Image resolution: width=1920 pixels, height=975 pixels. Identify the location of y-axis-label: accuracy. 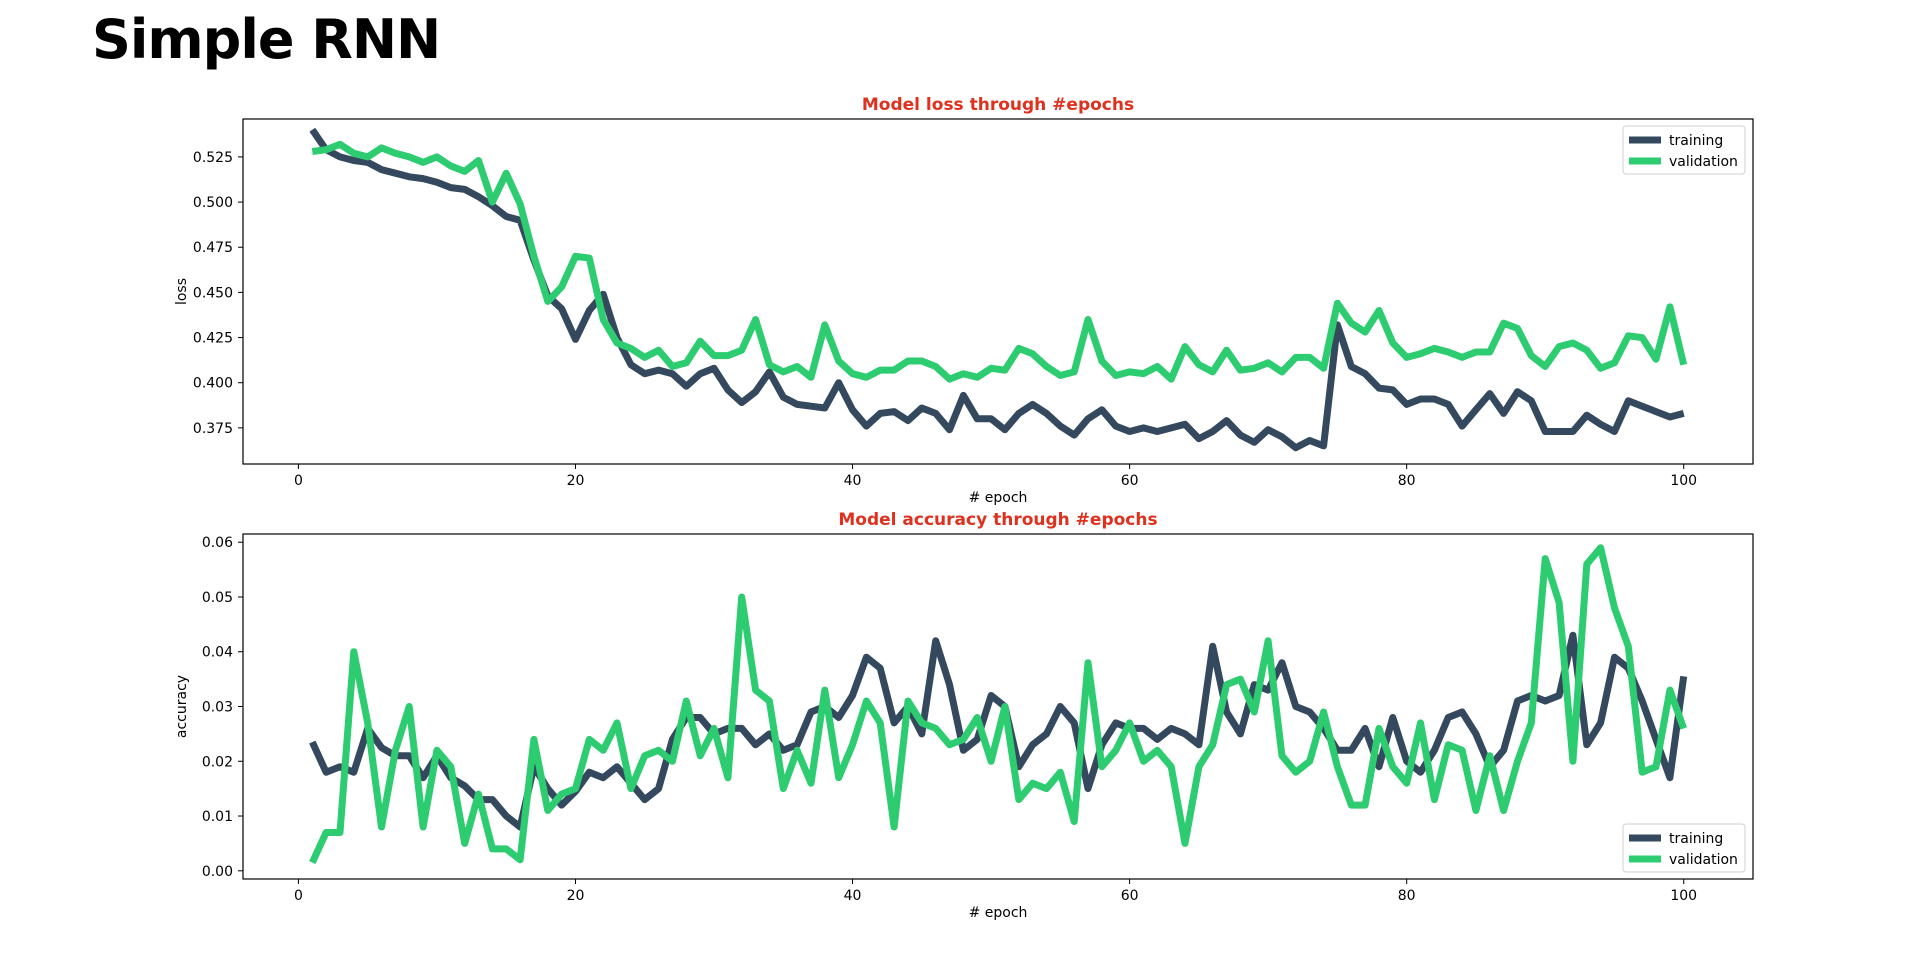
(182, 706).